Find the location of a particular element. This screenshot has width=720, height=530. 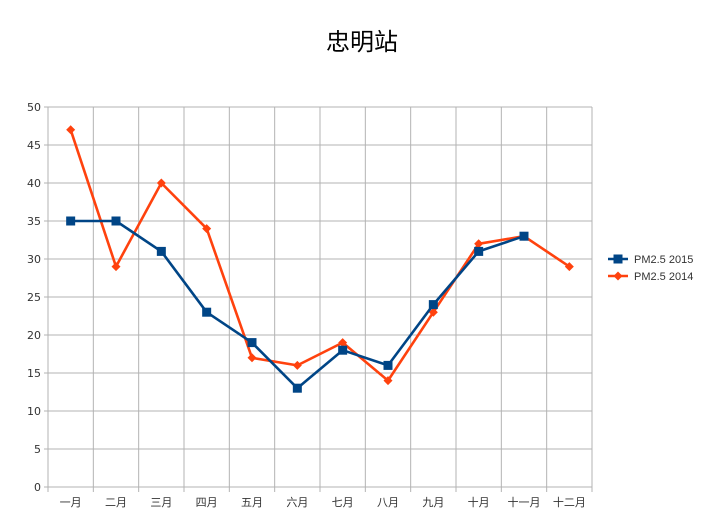

x-tick-label: 四月 is located at coordinates (207, 502).